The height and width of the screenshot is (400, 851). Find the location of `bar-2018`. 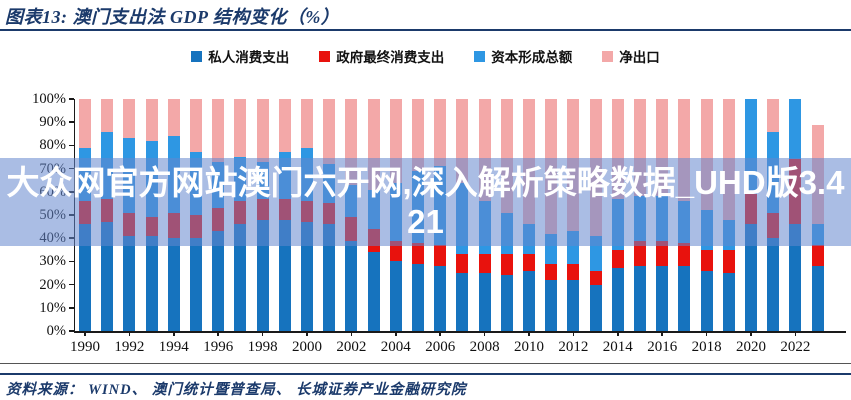

bar-2018 is located at coordinates (706, 215).